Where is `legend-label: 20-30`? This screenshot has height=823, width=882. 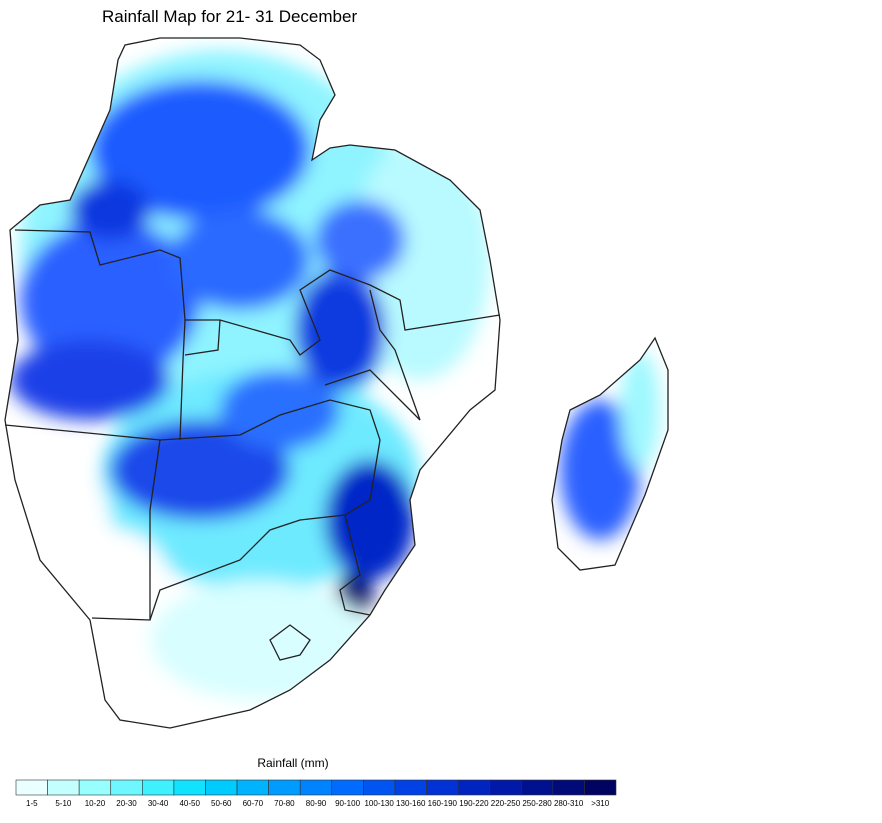 legend-label: 20-30 is located at coordinates (126, 803).